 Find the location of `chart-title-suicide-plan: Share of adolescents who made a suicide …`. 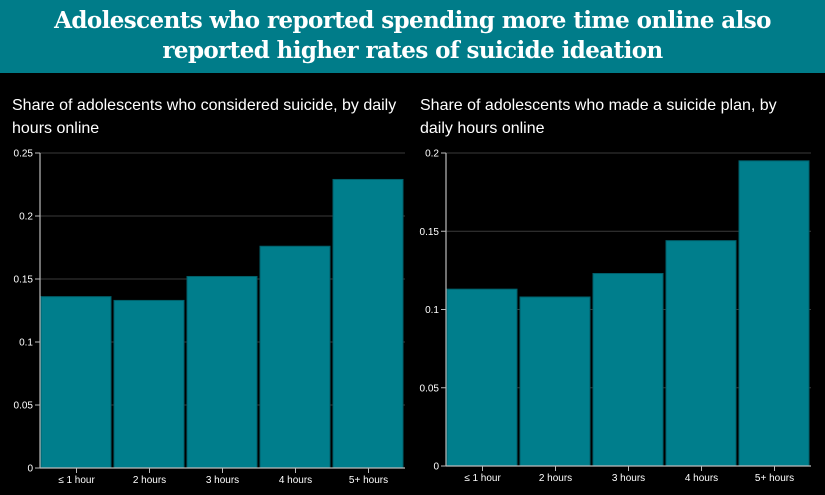

chart-title-suicide-plan: Share of adolescents who made a suicide … is located at coordinates (598, 117).